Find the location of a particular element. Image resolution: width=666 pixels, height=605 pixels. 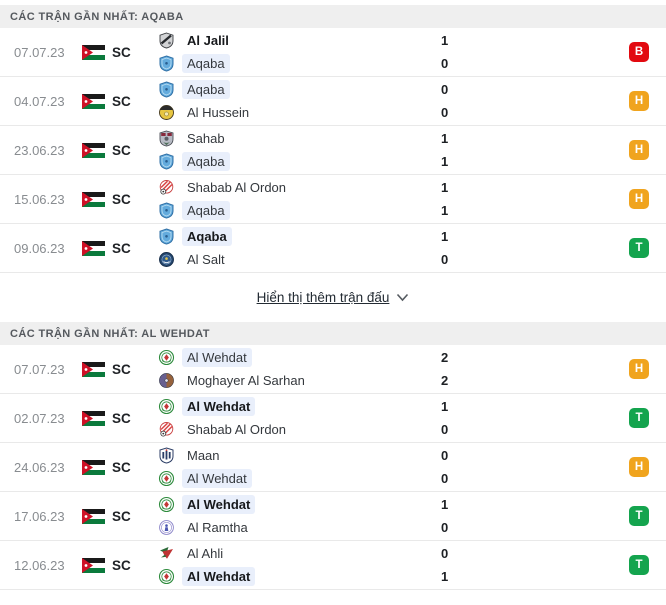

team-name: Sahab is located at coordinates (206, 138).